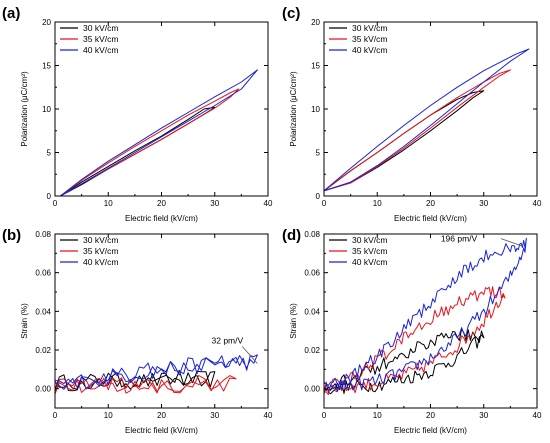 The height and width of the screenshot is (443, 550). I want to click on panel-label: (a), so click(11, 13).